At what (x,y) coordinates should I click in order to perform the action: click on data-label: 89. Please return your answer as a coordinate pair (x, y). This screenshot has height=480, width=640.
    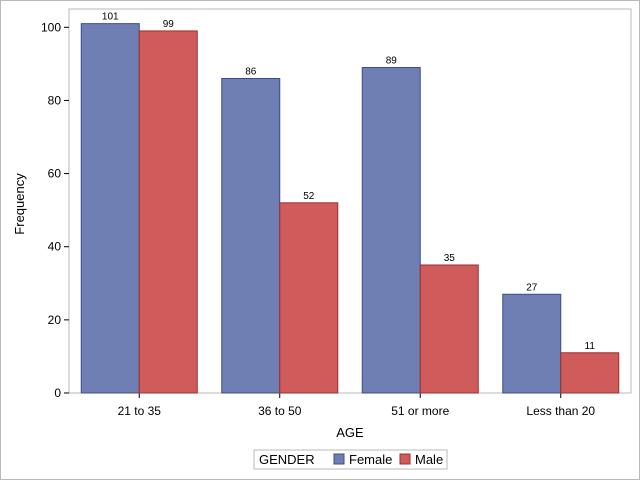
    Looking at the image, I should click on (392, 61).